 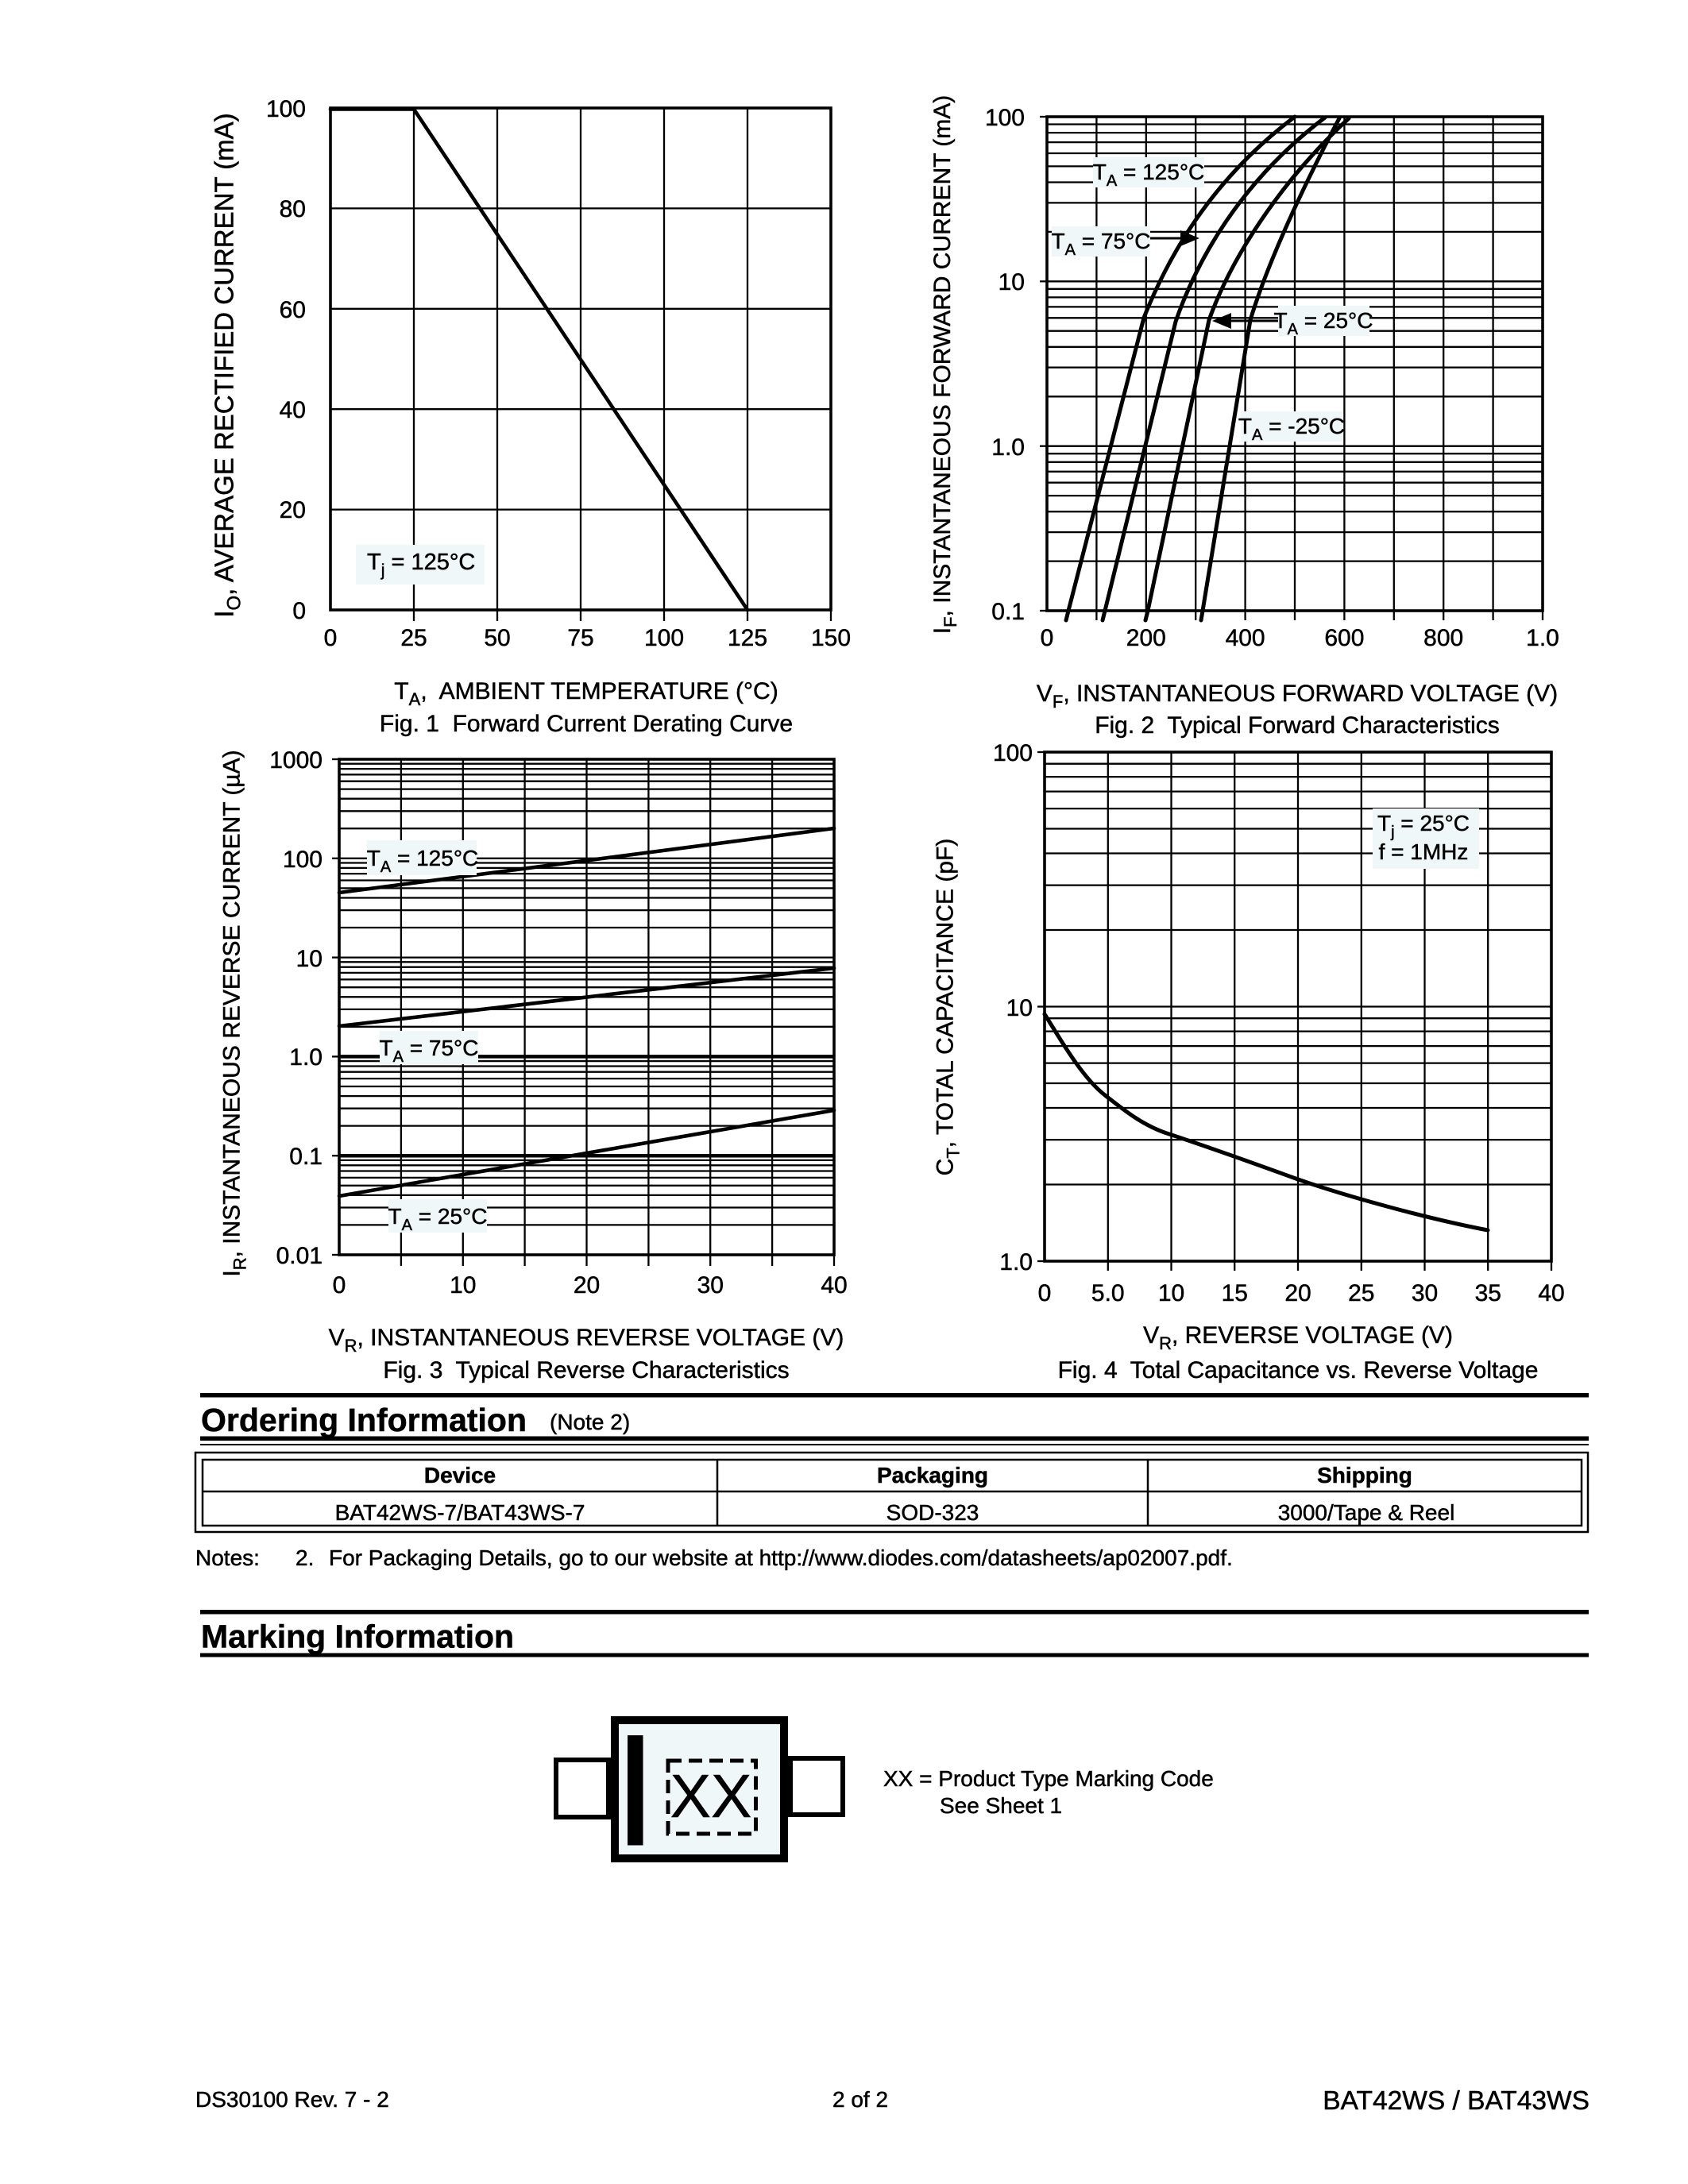 I want to click on svg-text: Ordering Information, so click(x=364, y=1420).